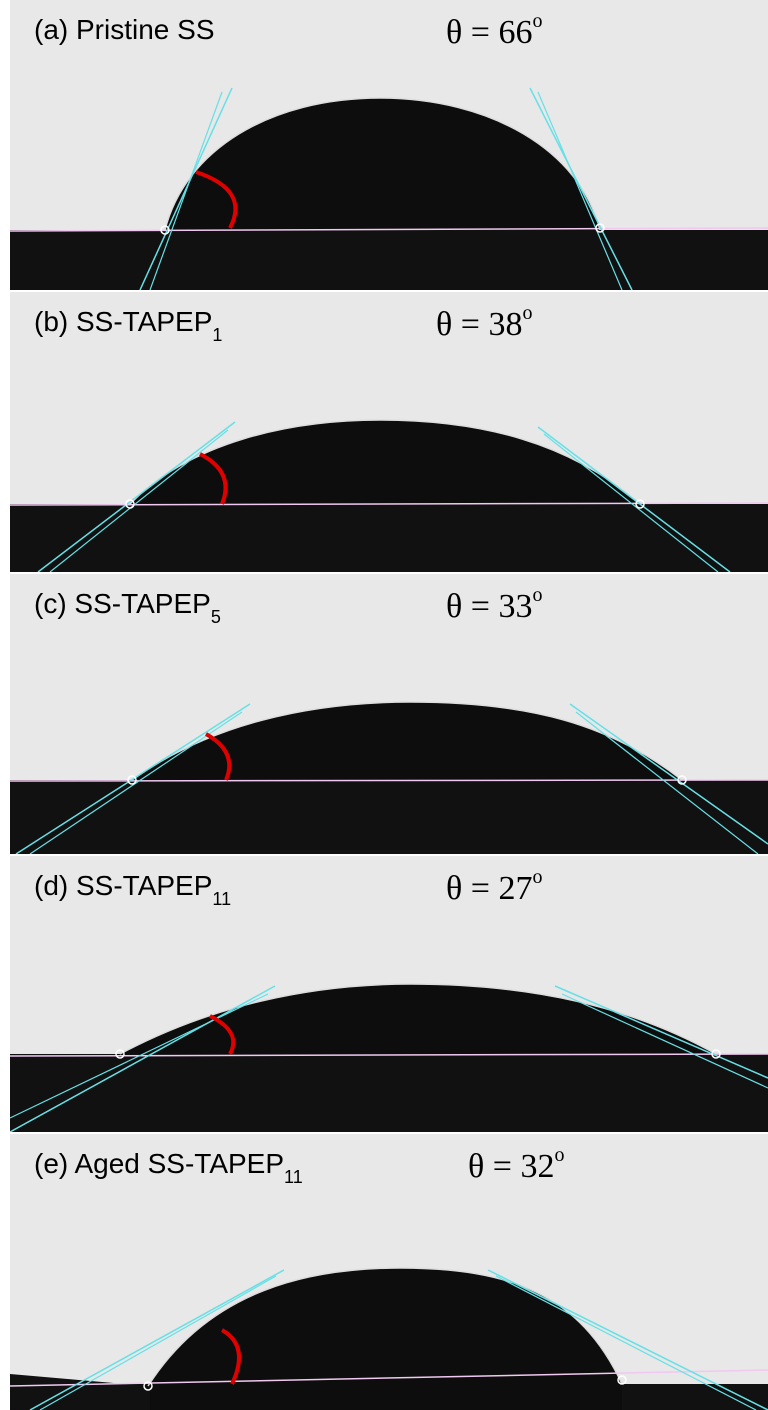 The height and width of the screenshot is (1410, 768). Describe the element at coordinates (494, 604) in the screenshot. I see `contact-angle-value: θ = 33o` at that location.